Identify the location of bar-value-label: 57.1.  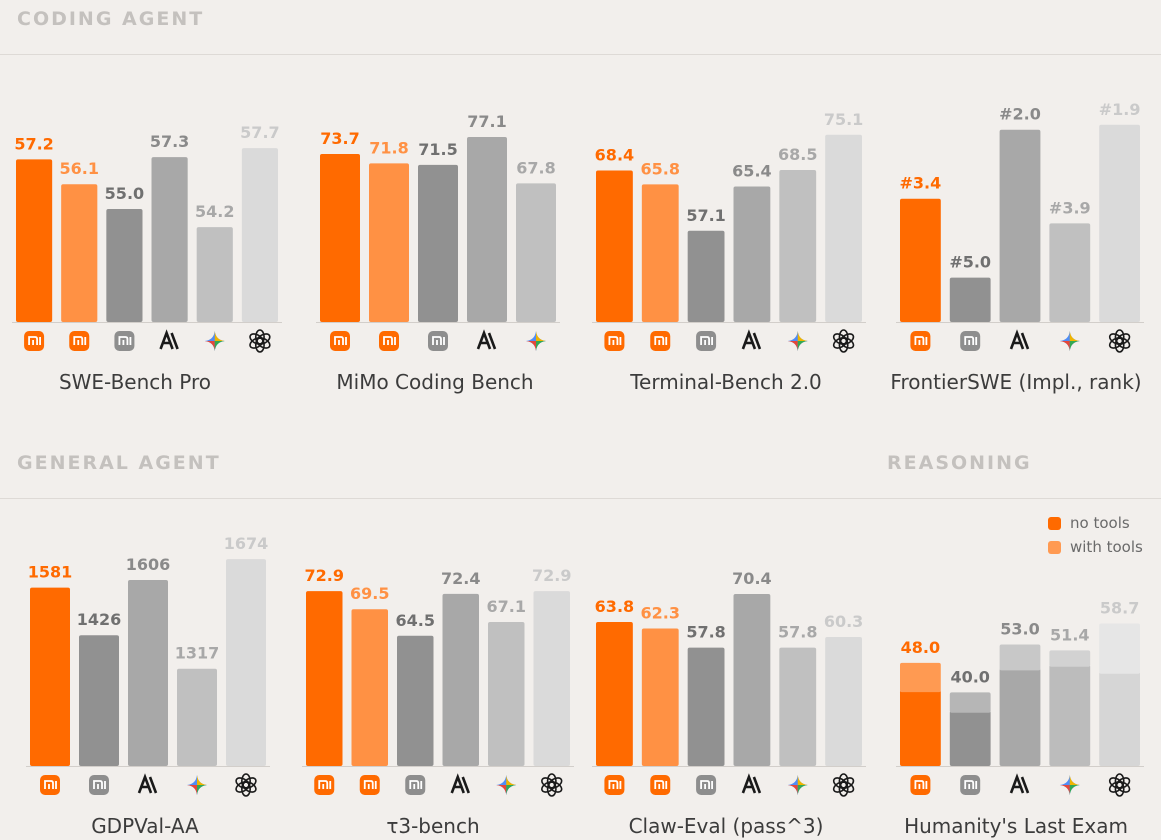
(705, 215).